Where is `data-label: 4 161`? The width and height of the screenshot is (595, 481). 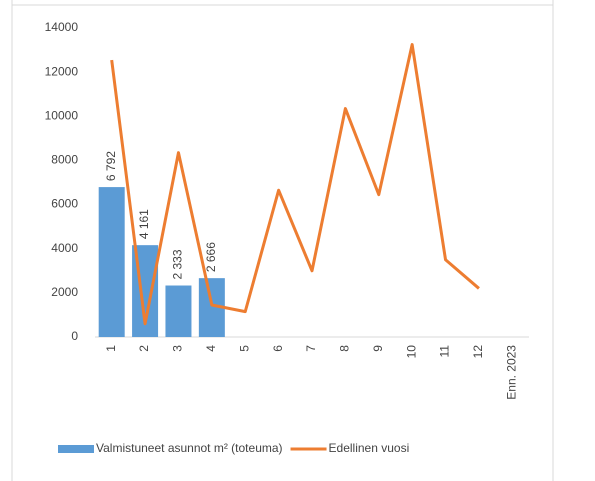
data-label: 4 161 is located at coordinates (144, 224).